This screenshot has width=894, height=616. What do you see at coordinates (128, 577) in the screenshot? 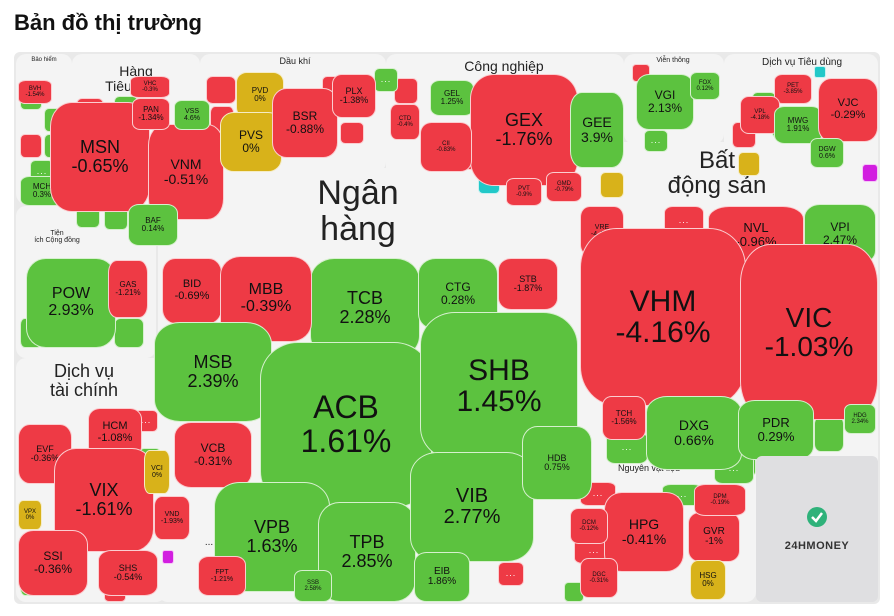
I see `change-percent: -0.54%` at bounding box center [128, 577].